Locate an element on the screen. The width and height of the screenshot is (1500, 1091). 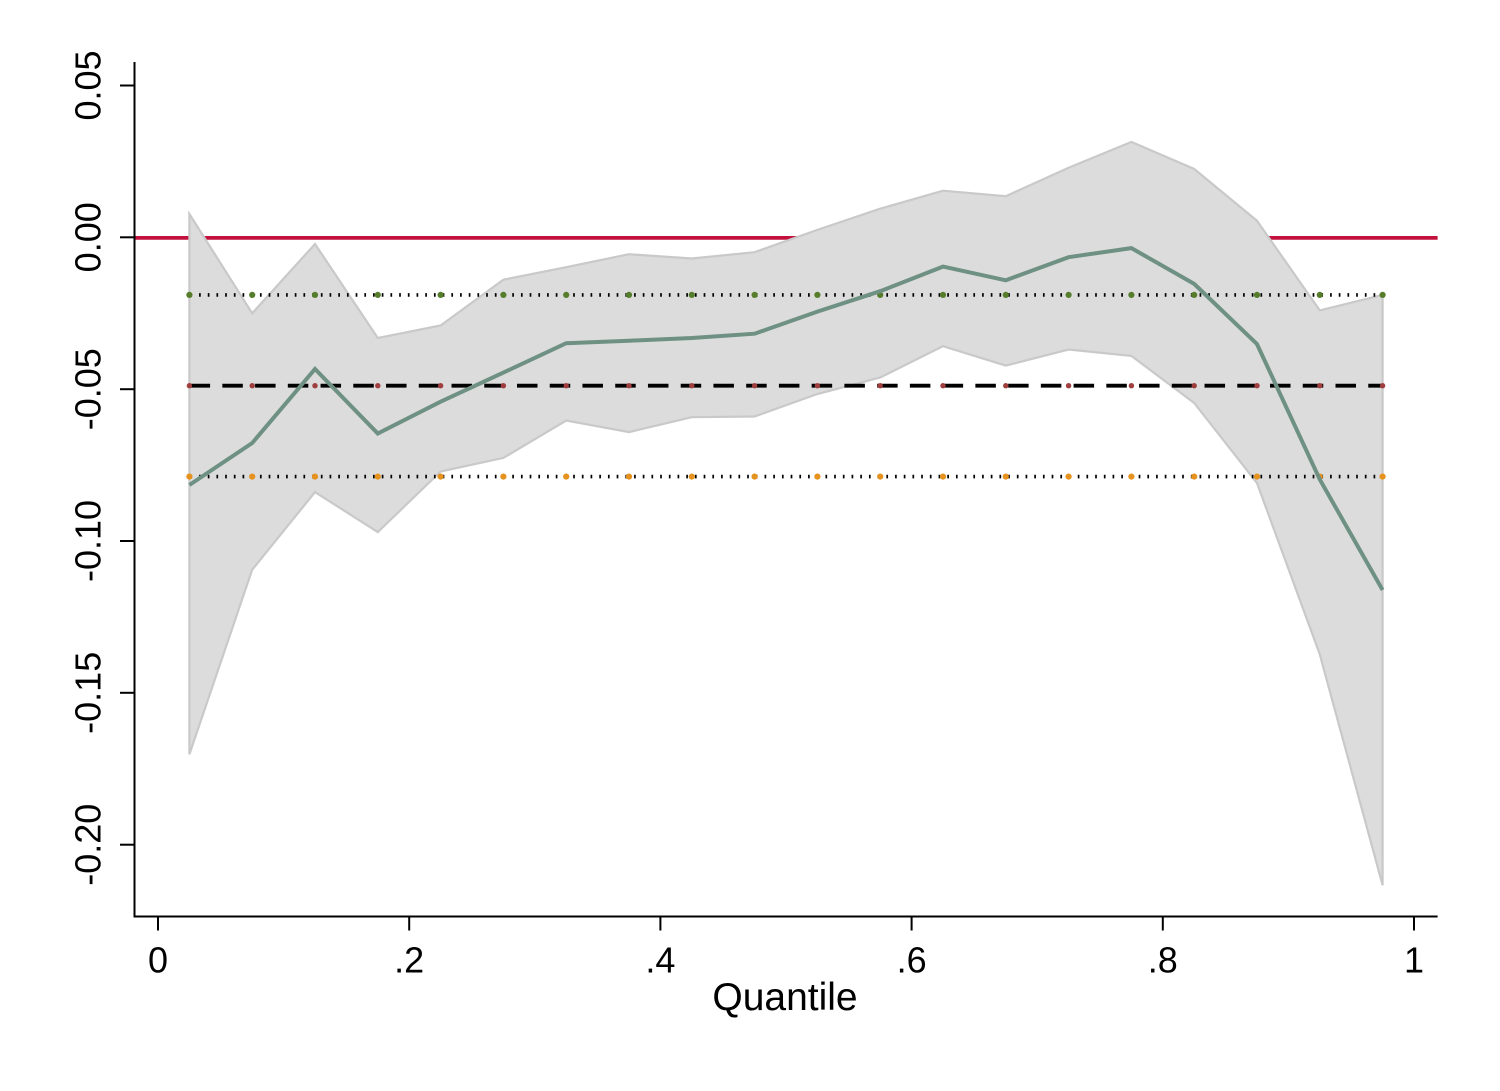
svg-text: .4 is located at coordinates (660, 960).